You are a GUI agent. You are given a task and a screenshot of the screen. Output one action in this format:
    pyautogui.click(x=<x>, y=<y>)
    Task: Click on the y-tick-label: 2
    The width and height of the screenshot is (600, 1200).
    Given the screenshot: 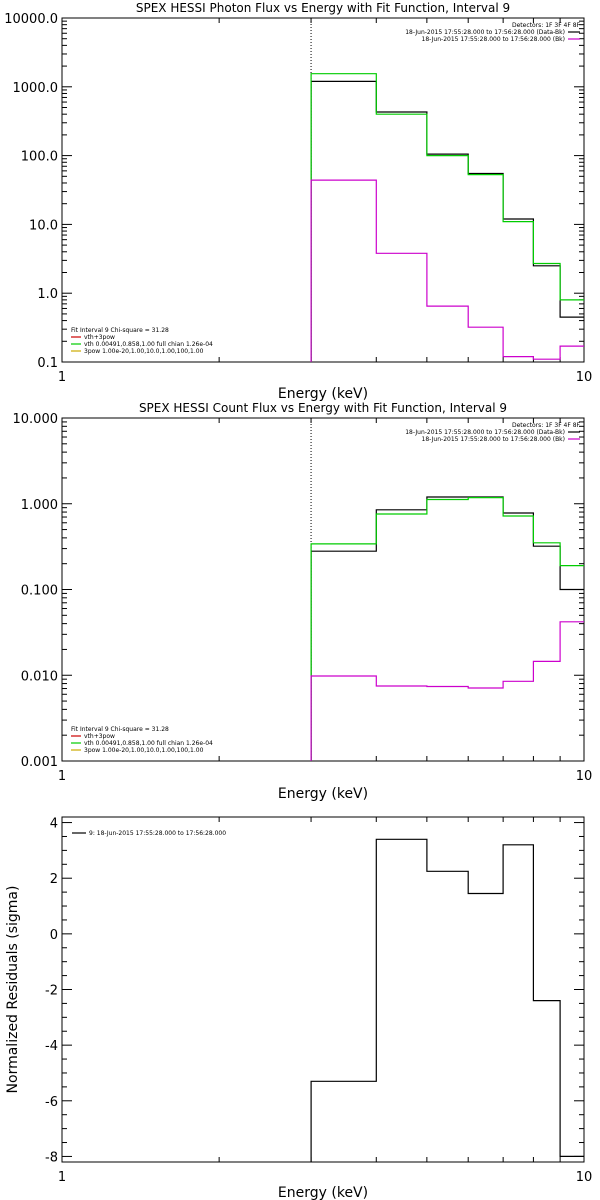 What is the action you would take?
    pyautogui.click(x=54, y=879)
    